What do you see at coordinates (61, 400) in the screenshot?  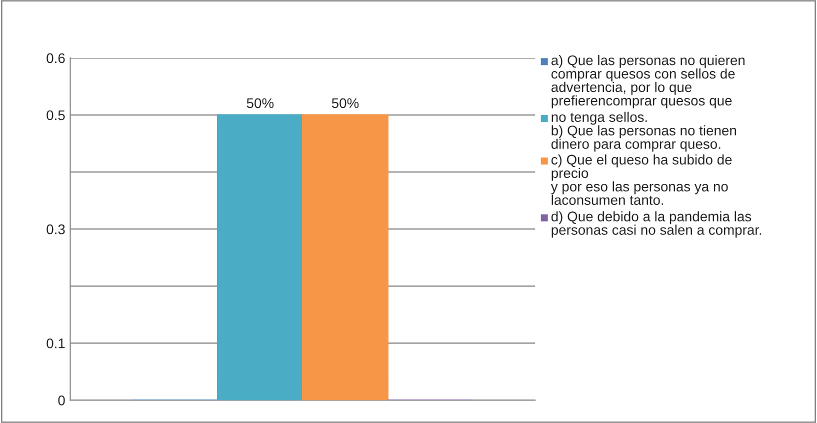 I see `y-tick-label: 0` at bounding box center [61, 400].